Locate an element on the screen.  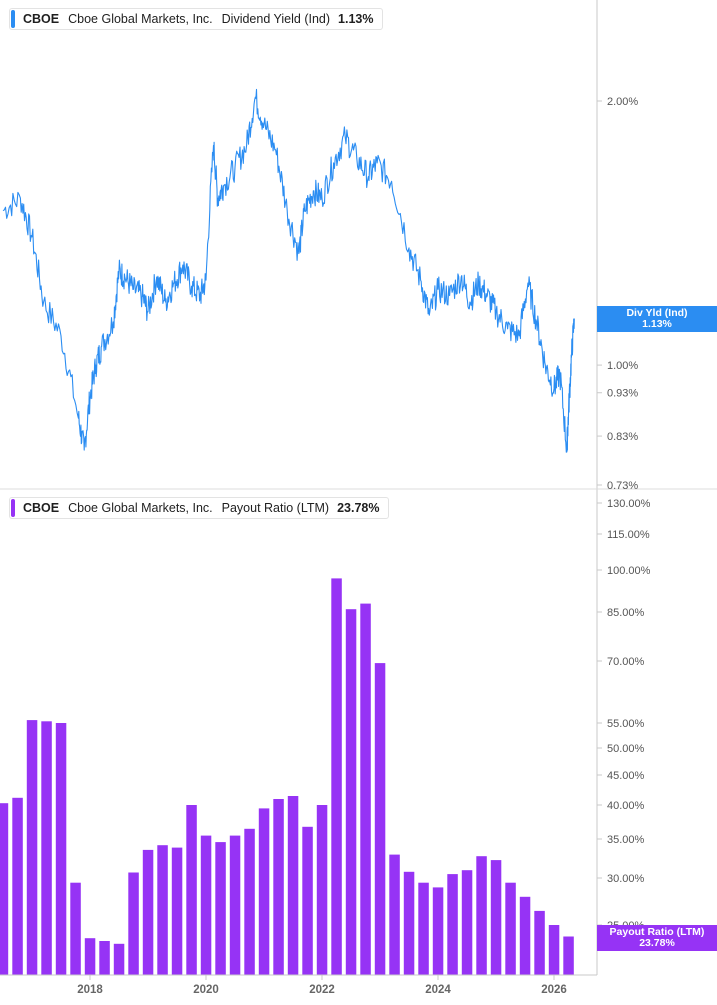
payout-legend-ticker: CBOE is located at coordinates (41, 508).